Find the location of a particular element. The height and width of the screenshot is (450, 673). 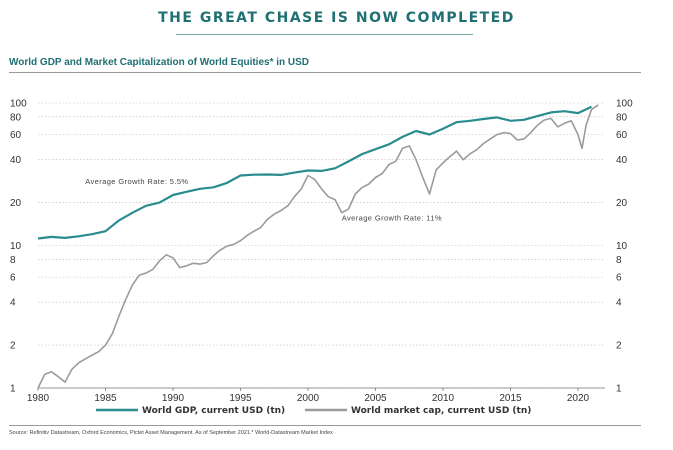

y-tick-left-8: 8 is located at coordinates (13, 260).